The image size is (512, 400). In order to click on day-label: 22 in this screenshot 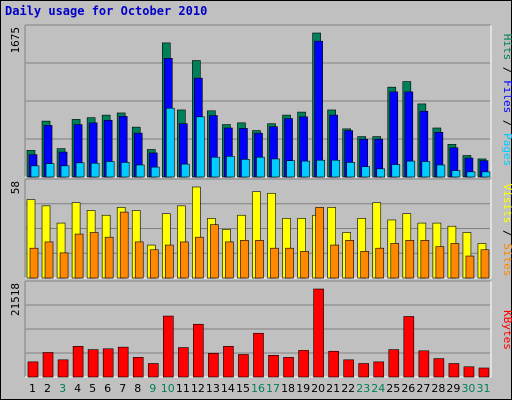, I will do `click(348, 388)`.